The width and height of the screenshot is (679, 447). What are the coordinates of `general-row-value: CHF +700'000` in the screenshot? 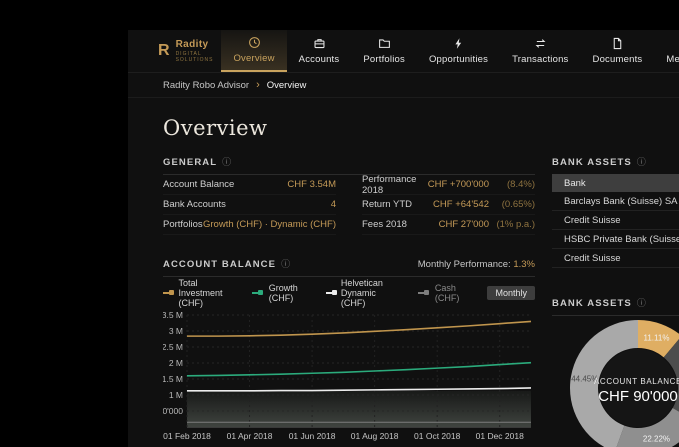 It's located at (458, 184).